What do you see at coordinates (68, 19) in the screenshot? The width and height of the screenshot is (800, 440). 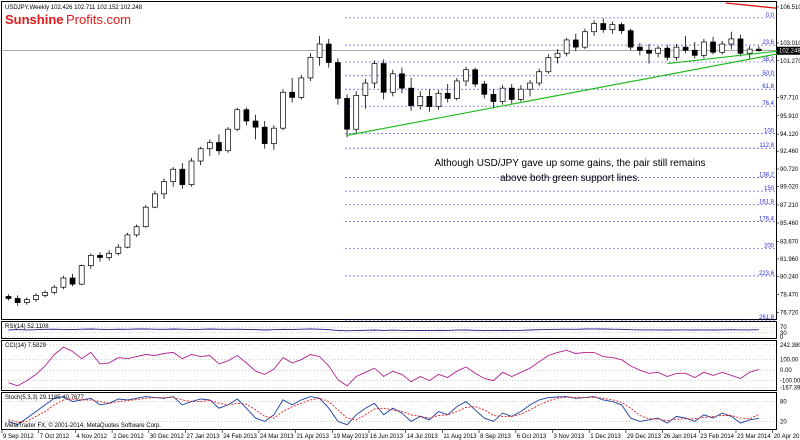 I see `logo: Sunshine Profits.com` at bounding box center [68, 19].